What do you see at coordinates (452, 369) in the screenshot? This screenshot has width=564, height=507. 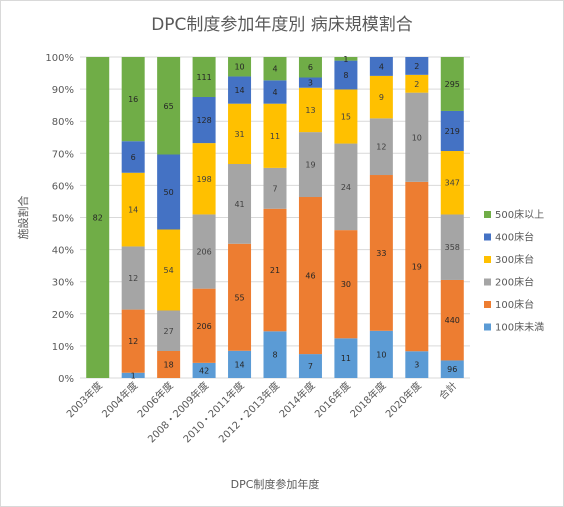 I see `data-label: 96` at bounding box center [452, 369].